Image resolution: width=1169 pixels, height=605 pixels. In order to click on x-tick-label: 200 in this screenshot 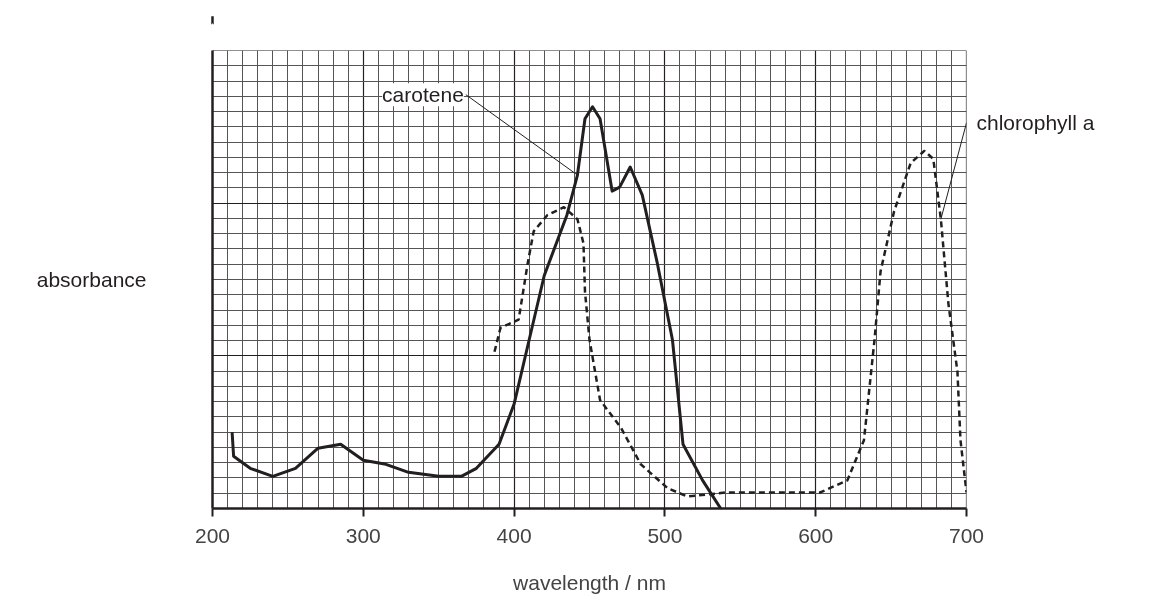, I will do `click(212, 535)`.